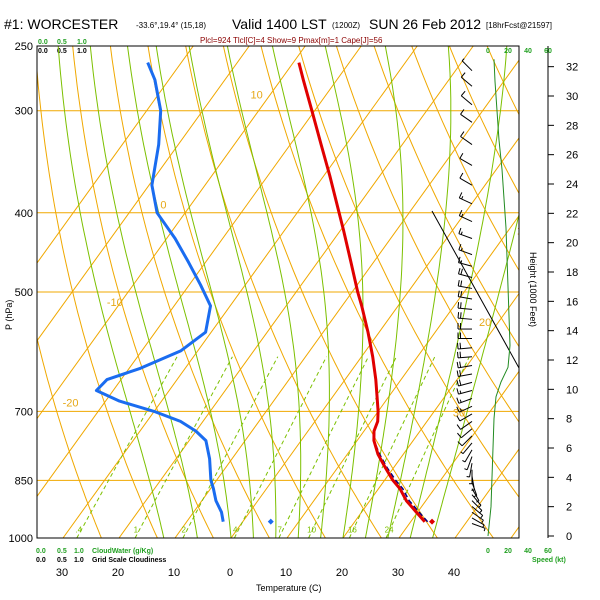 The width and height of the screenshot is (600, 600). Describe the element at coordinates (62, 573) in the screenshot. I see `t-tick-label--30: 30` at that location.